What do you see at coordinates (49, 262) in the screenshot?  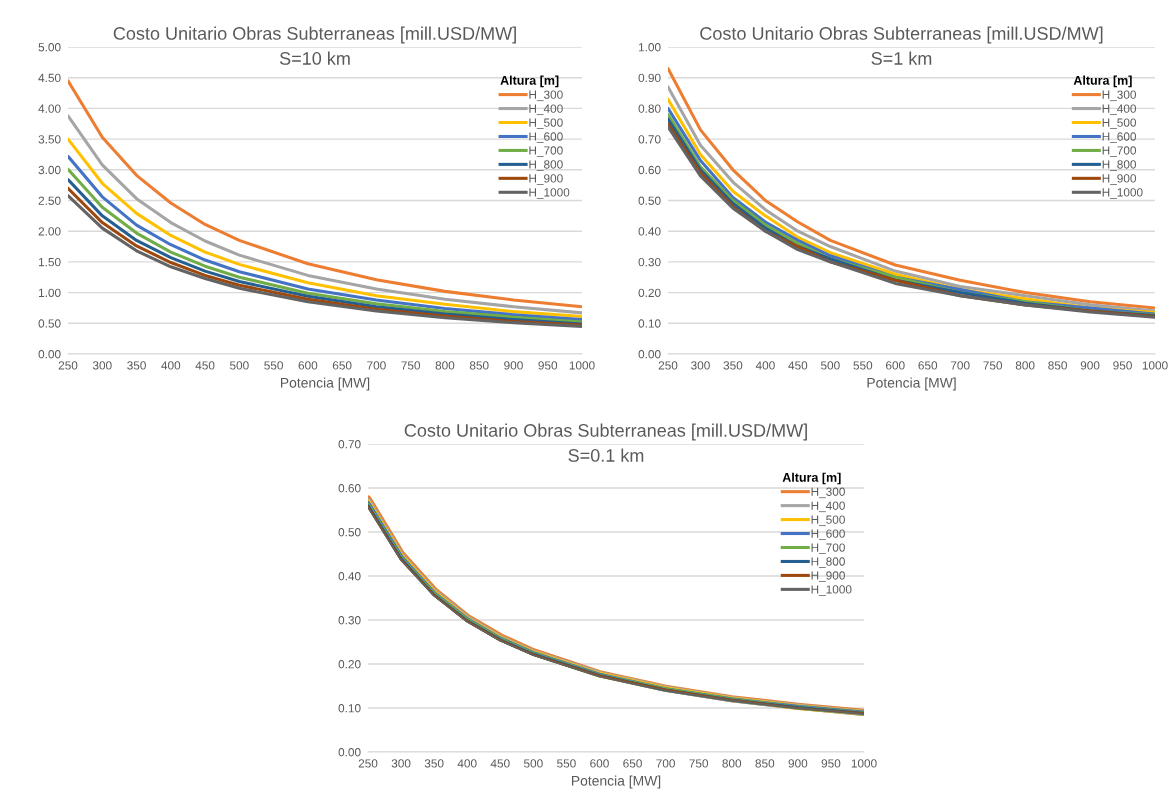 I see `y-tick-label: 1.50` at bounding box center [49, 262].